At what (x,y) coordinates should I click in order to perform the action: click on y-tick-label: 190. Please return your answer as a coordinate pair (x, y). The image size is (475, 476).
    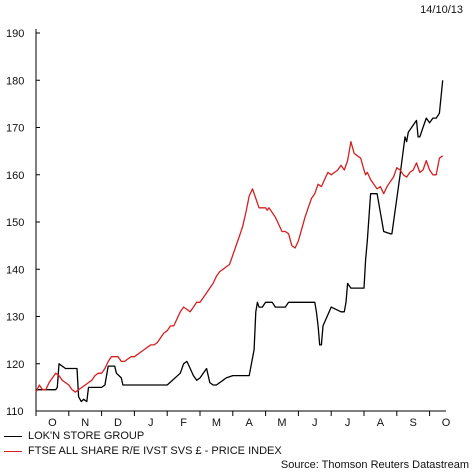
    Looking at the image, I should click on (15, 34).